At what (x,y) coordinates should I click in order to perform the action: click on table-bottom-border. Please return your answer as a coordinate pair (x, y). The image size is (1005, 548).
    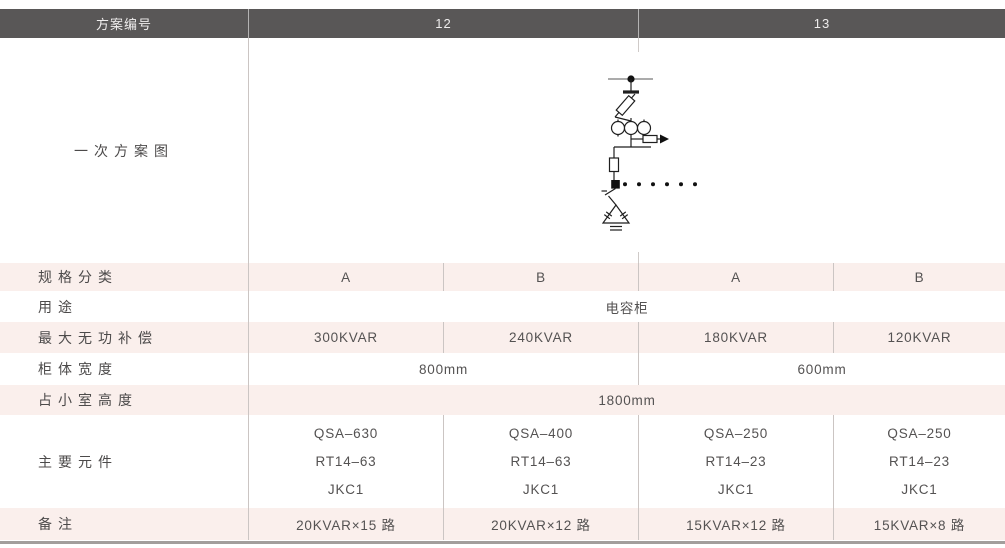
    Looking at the image, I should click on (502, 542).